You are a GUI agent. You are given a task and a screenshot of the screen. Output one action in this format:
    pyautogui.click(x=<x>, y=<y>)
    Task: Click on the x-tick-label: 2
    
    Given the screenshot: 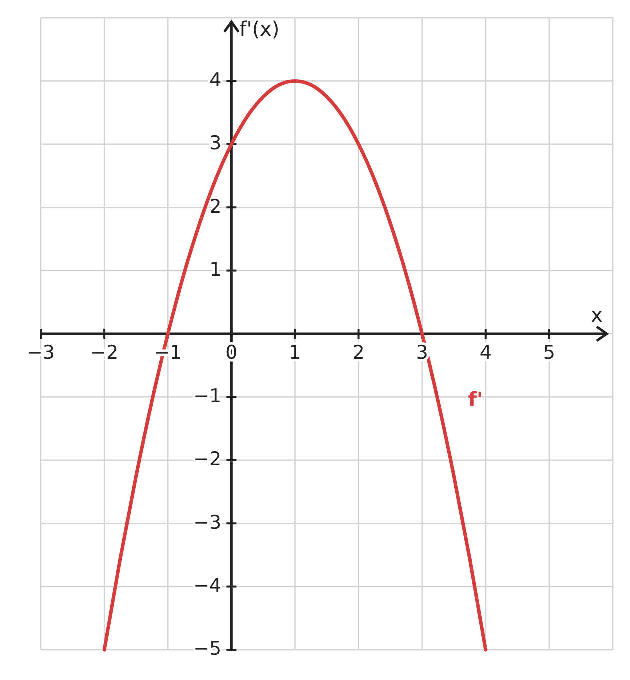 What is the action you would take?
    pyautogui.click(x=358, y=353)
    